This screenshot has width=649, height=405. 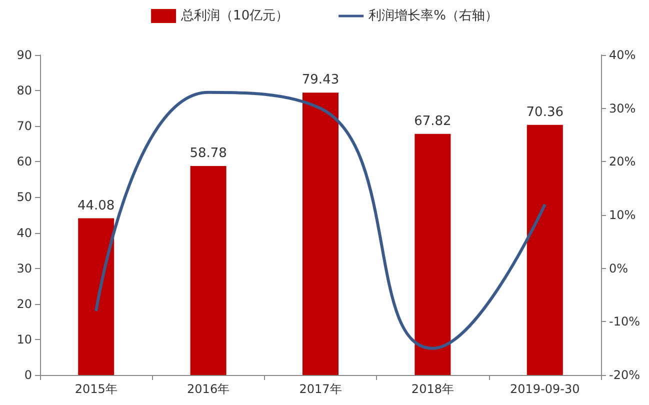 I want to click on y2-tick-label: 40%, so click(x=622, y=55).